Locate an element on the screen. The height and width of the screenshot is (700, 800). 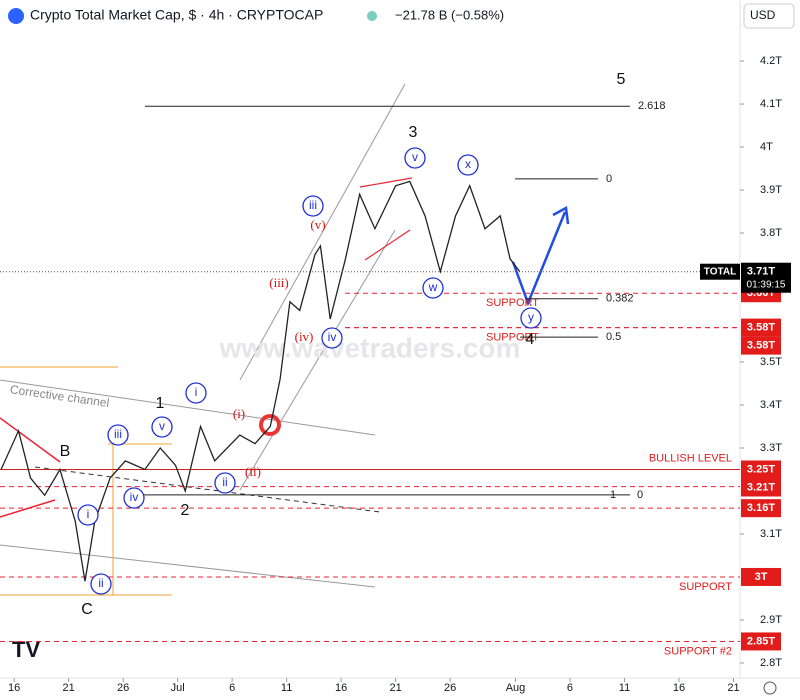
projection-arrow is located at coordinates (539, 259).